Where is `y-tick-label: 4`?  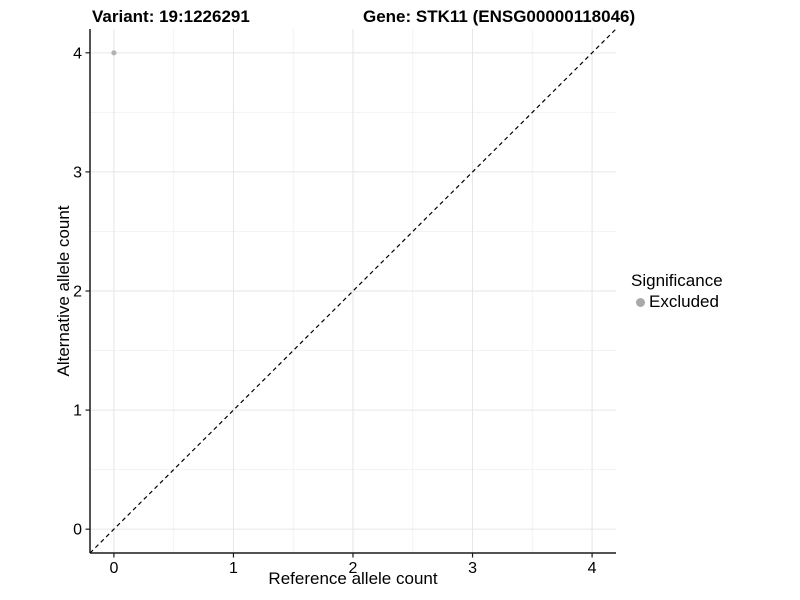
y-tick-label: 4 is located at coordinates (77, 53).